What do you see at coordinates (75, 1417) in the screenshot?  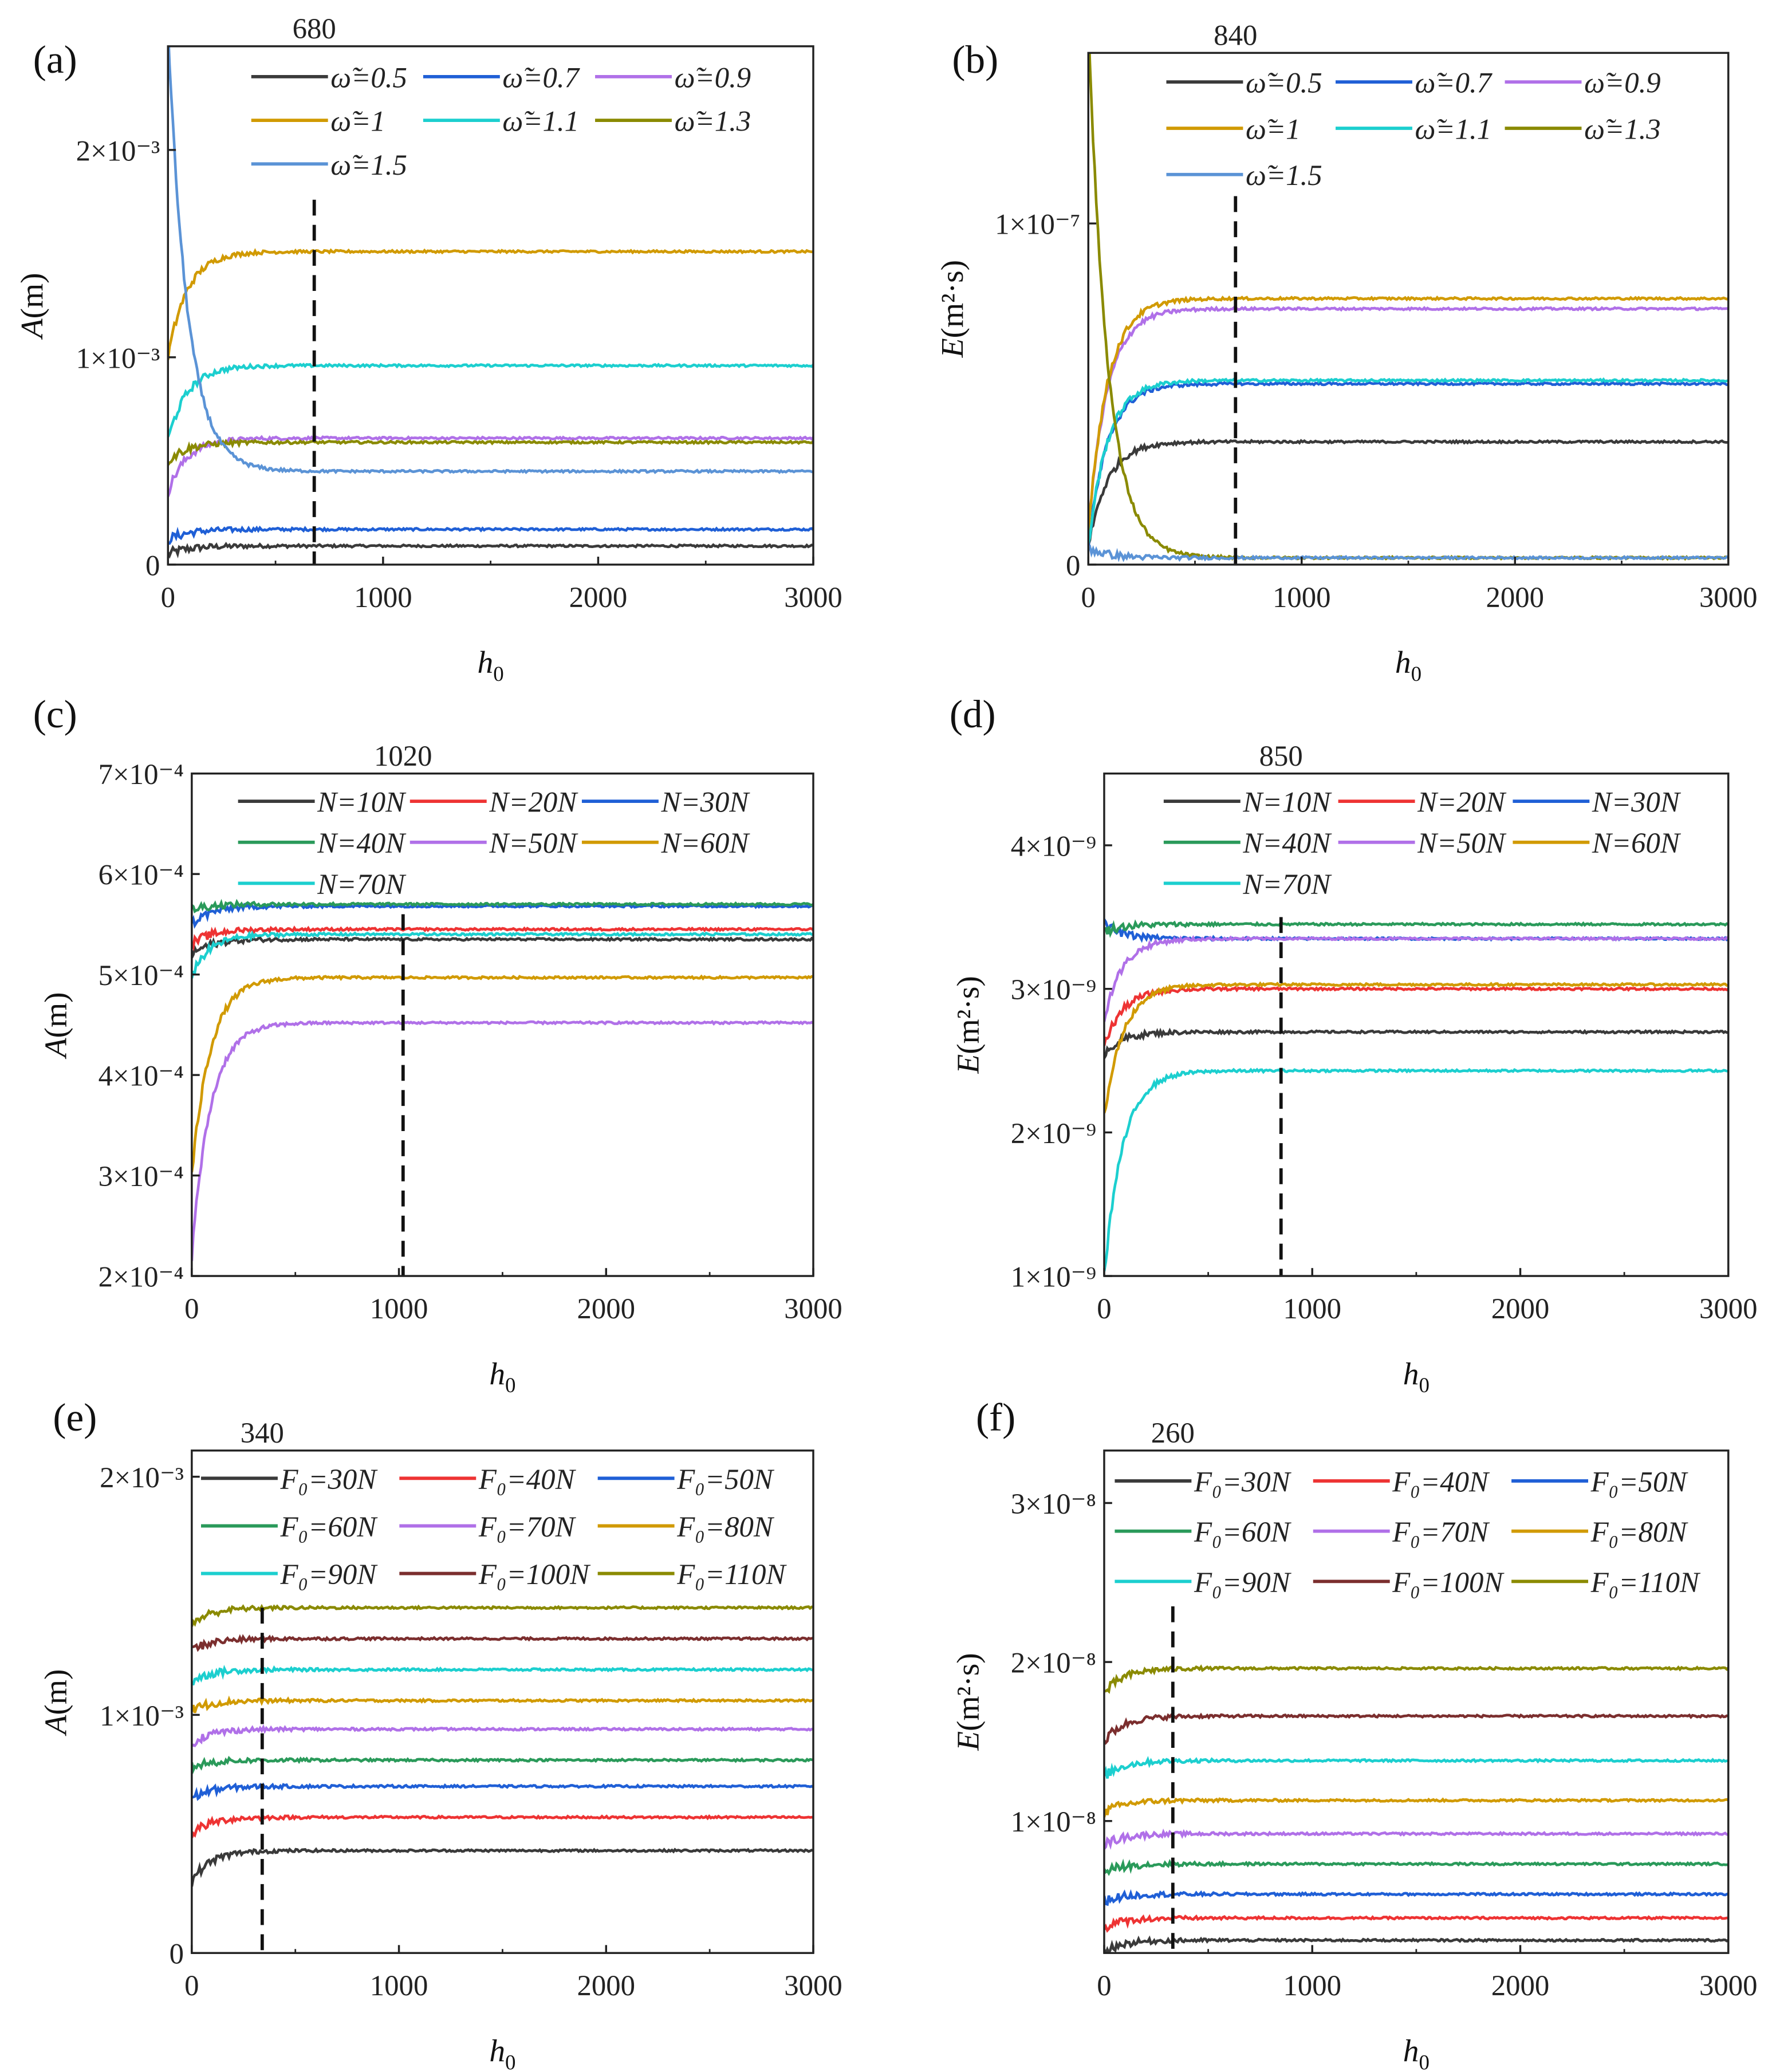 I see `panel-label: (e)` at bounding box center [75, 1417].